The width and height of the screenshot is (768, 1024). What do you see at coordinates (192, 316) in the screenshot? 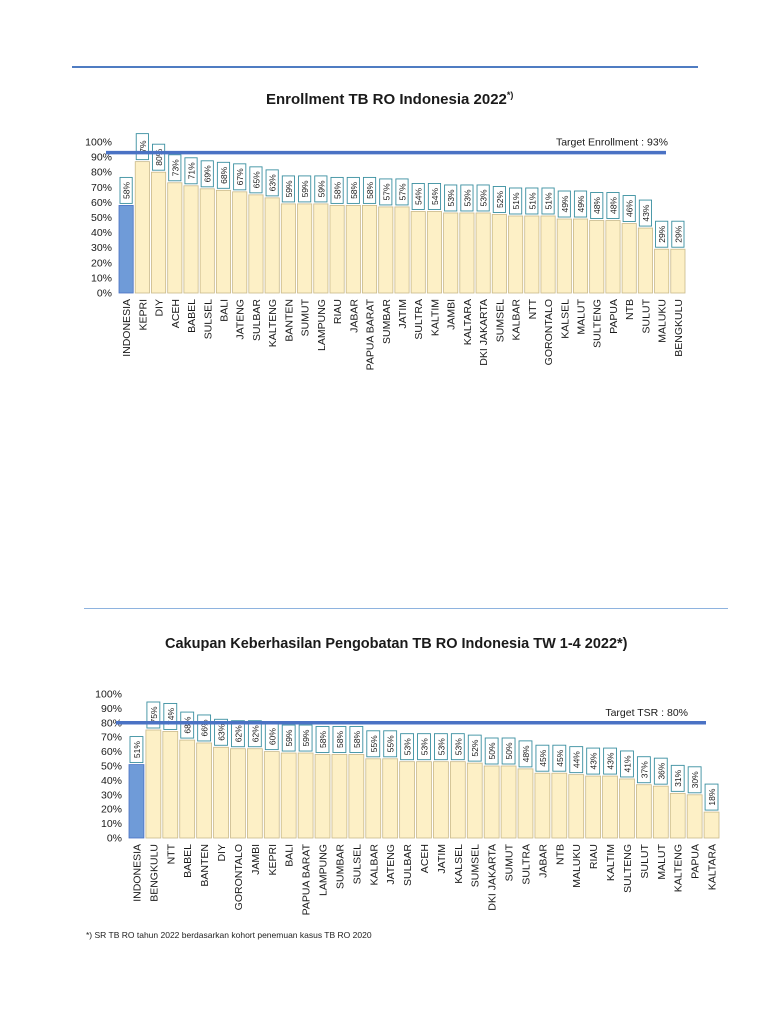
I see `category-label: BABEL` at bounding box center [192, 316].